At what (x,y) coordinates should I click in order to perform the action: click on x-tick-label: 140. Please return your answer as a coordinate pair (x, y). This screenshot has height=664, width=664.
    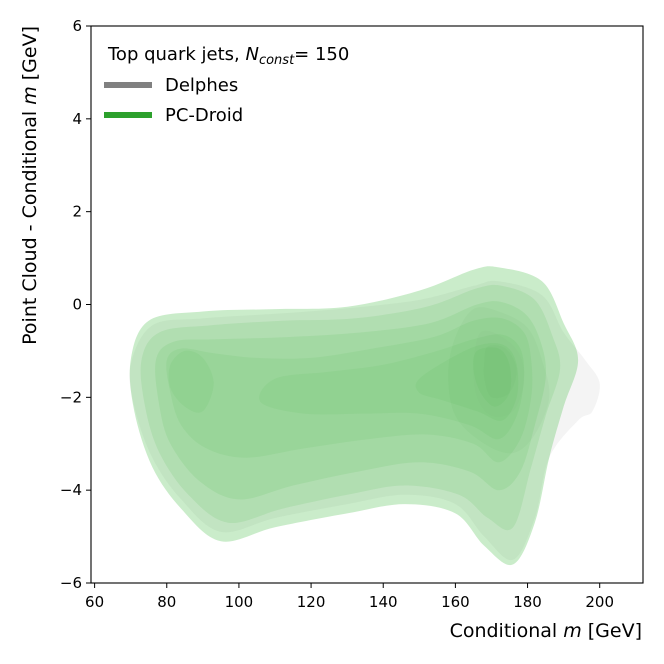
    Looking at the image, I should click on (383, 602).